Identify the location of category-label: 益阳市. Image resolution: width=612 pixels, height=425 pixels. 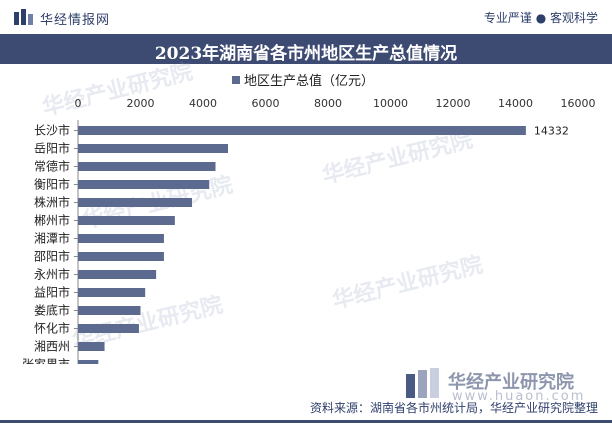
(52, 292).